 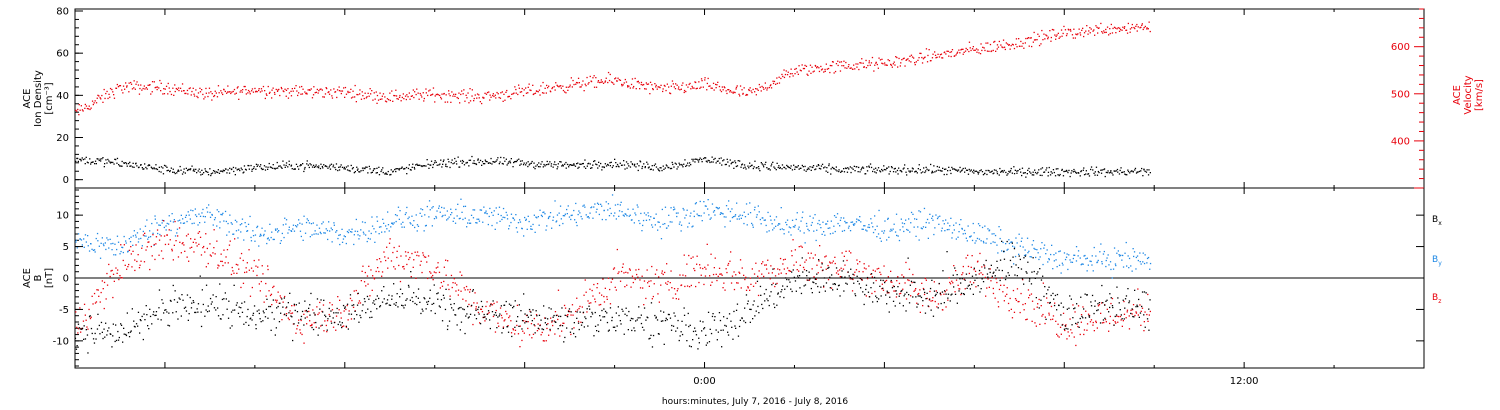 I want to click on y-axis-label-line: B, so click(x=38, y=277).